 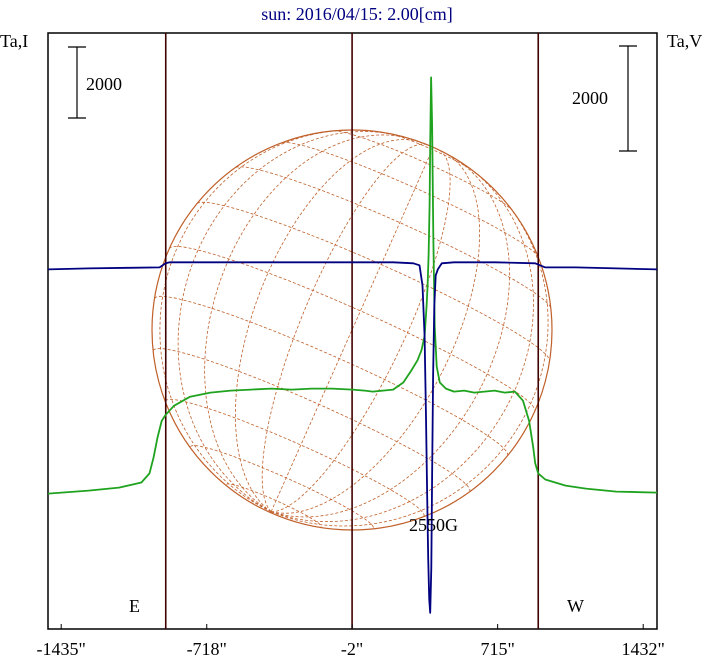 I want to click on right-axis-label: Ta,V, so click(x=684, y=41).